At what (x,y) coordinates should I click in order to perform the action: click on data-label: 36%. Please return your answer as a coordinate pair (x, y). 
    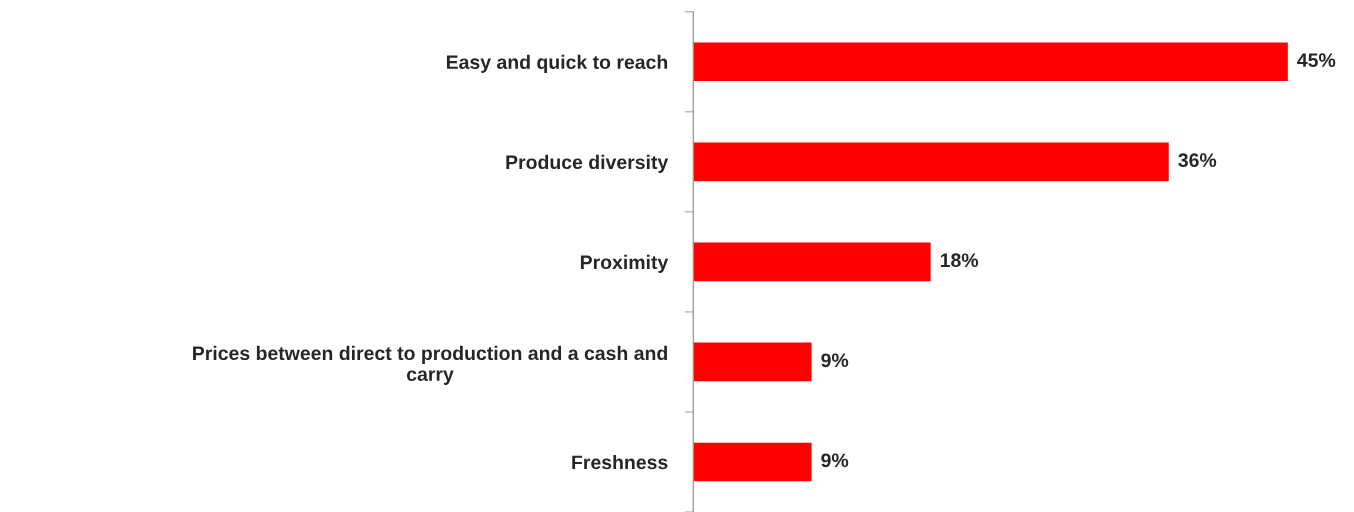
    Looking at the image, I should click on (1197, 160).